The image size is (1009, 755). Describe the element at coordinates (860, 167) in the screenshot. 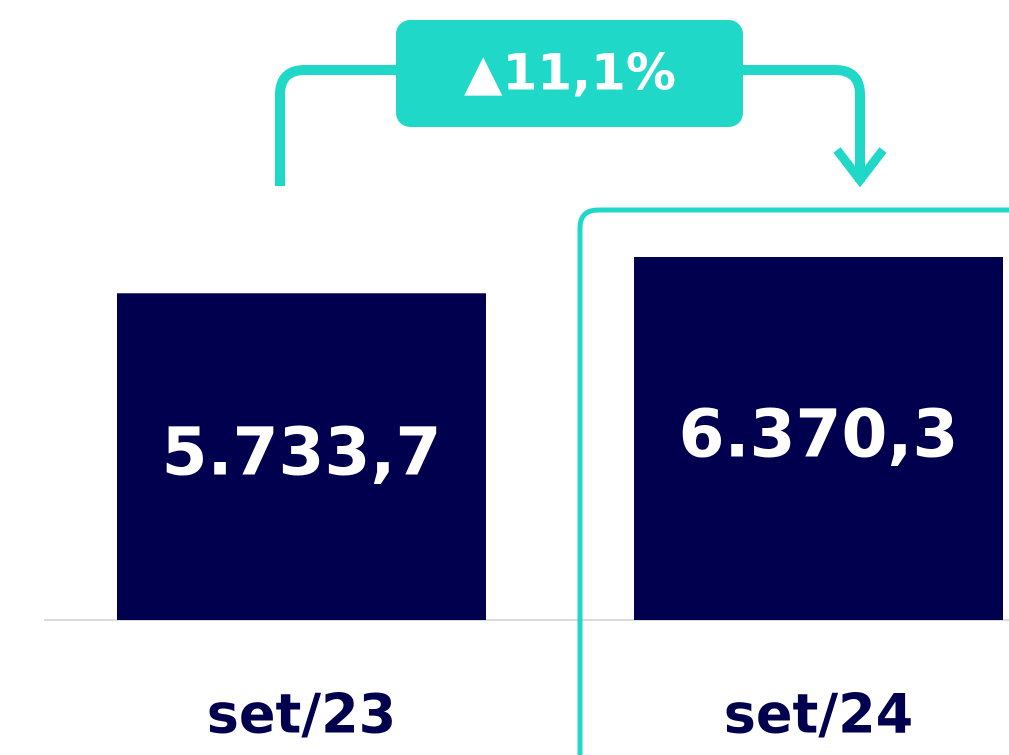

I see `arrow-head` at that location.